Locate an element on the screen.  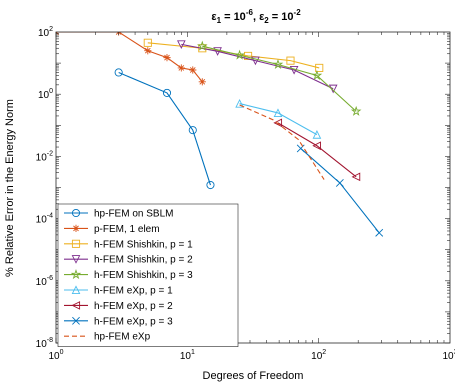
y-tick-label: 10⁻² is located at coordinates (44, 156).